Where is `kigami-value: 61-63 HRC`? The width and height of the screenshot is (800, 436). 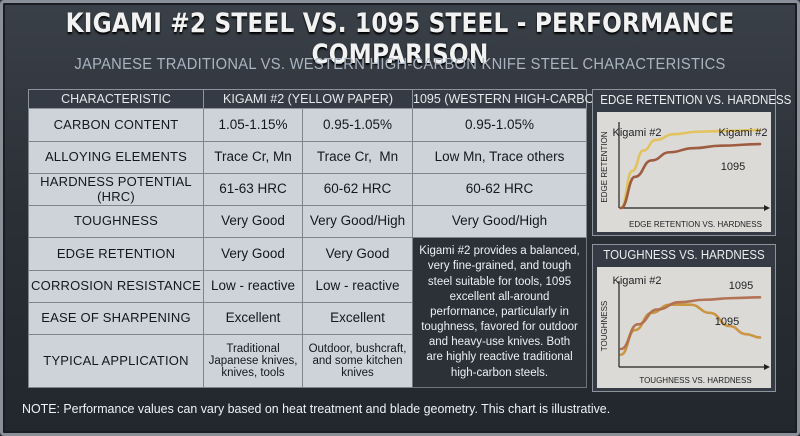
kigami-value: 61-63 HRC is located at coordinates (253, 189).